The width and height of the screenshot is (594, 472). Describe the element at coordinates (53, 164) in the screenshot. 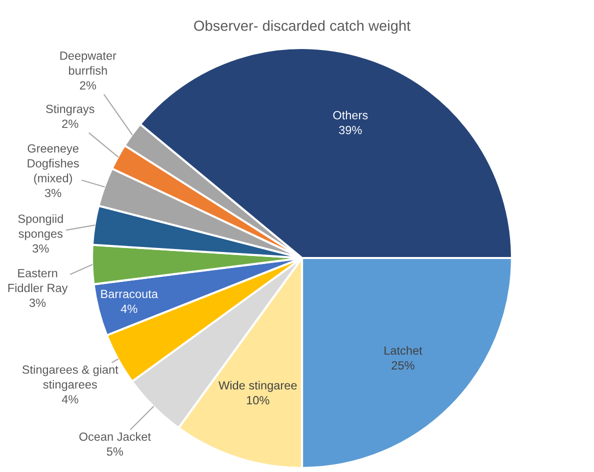

I see `slice-label: Greeneye Dogfishes (mixed)` at that location.